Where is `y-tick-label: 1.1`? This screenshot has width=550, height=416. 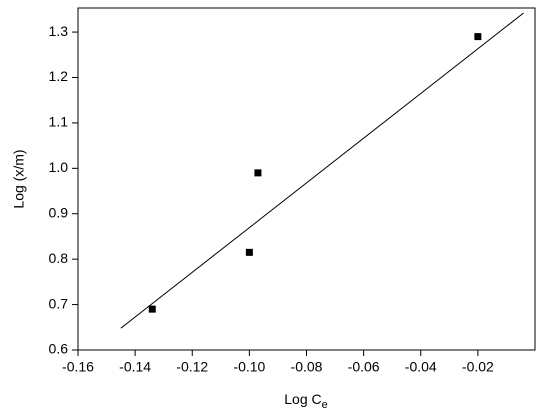
y-tick-label: 1.1 is located at coordinates (59, 122).